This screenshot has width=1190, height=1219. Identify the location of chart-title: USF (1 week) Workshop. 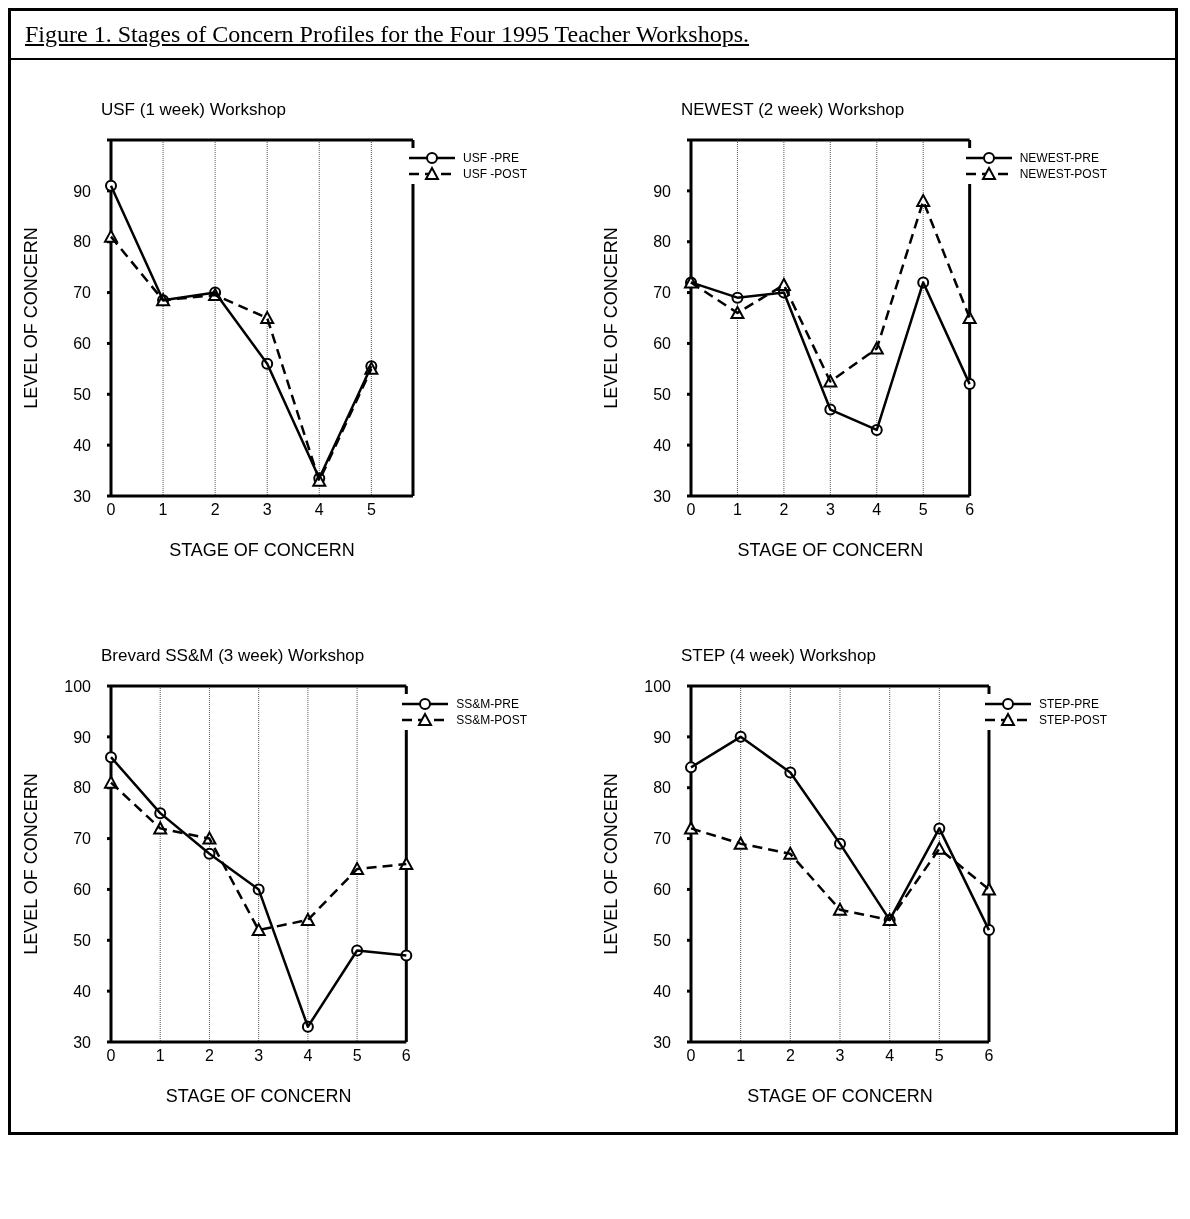
(194, 110).